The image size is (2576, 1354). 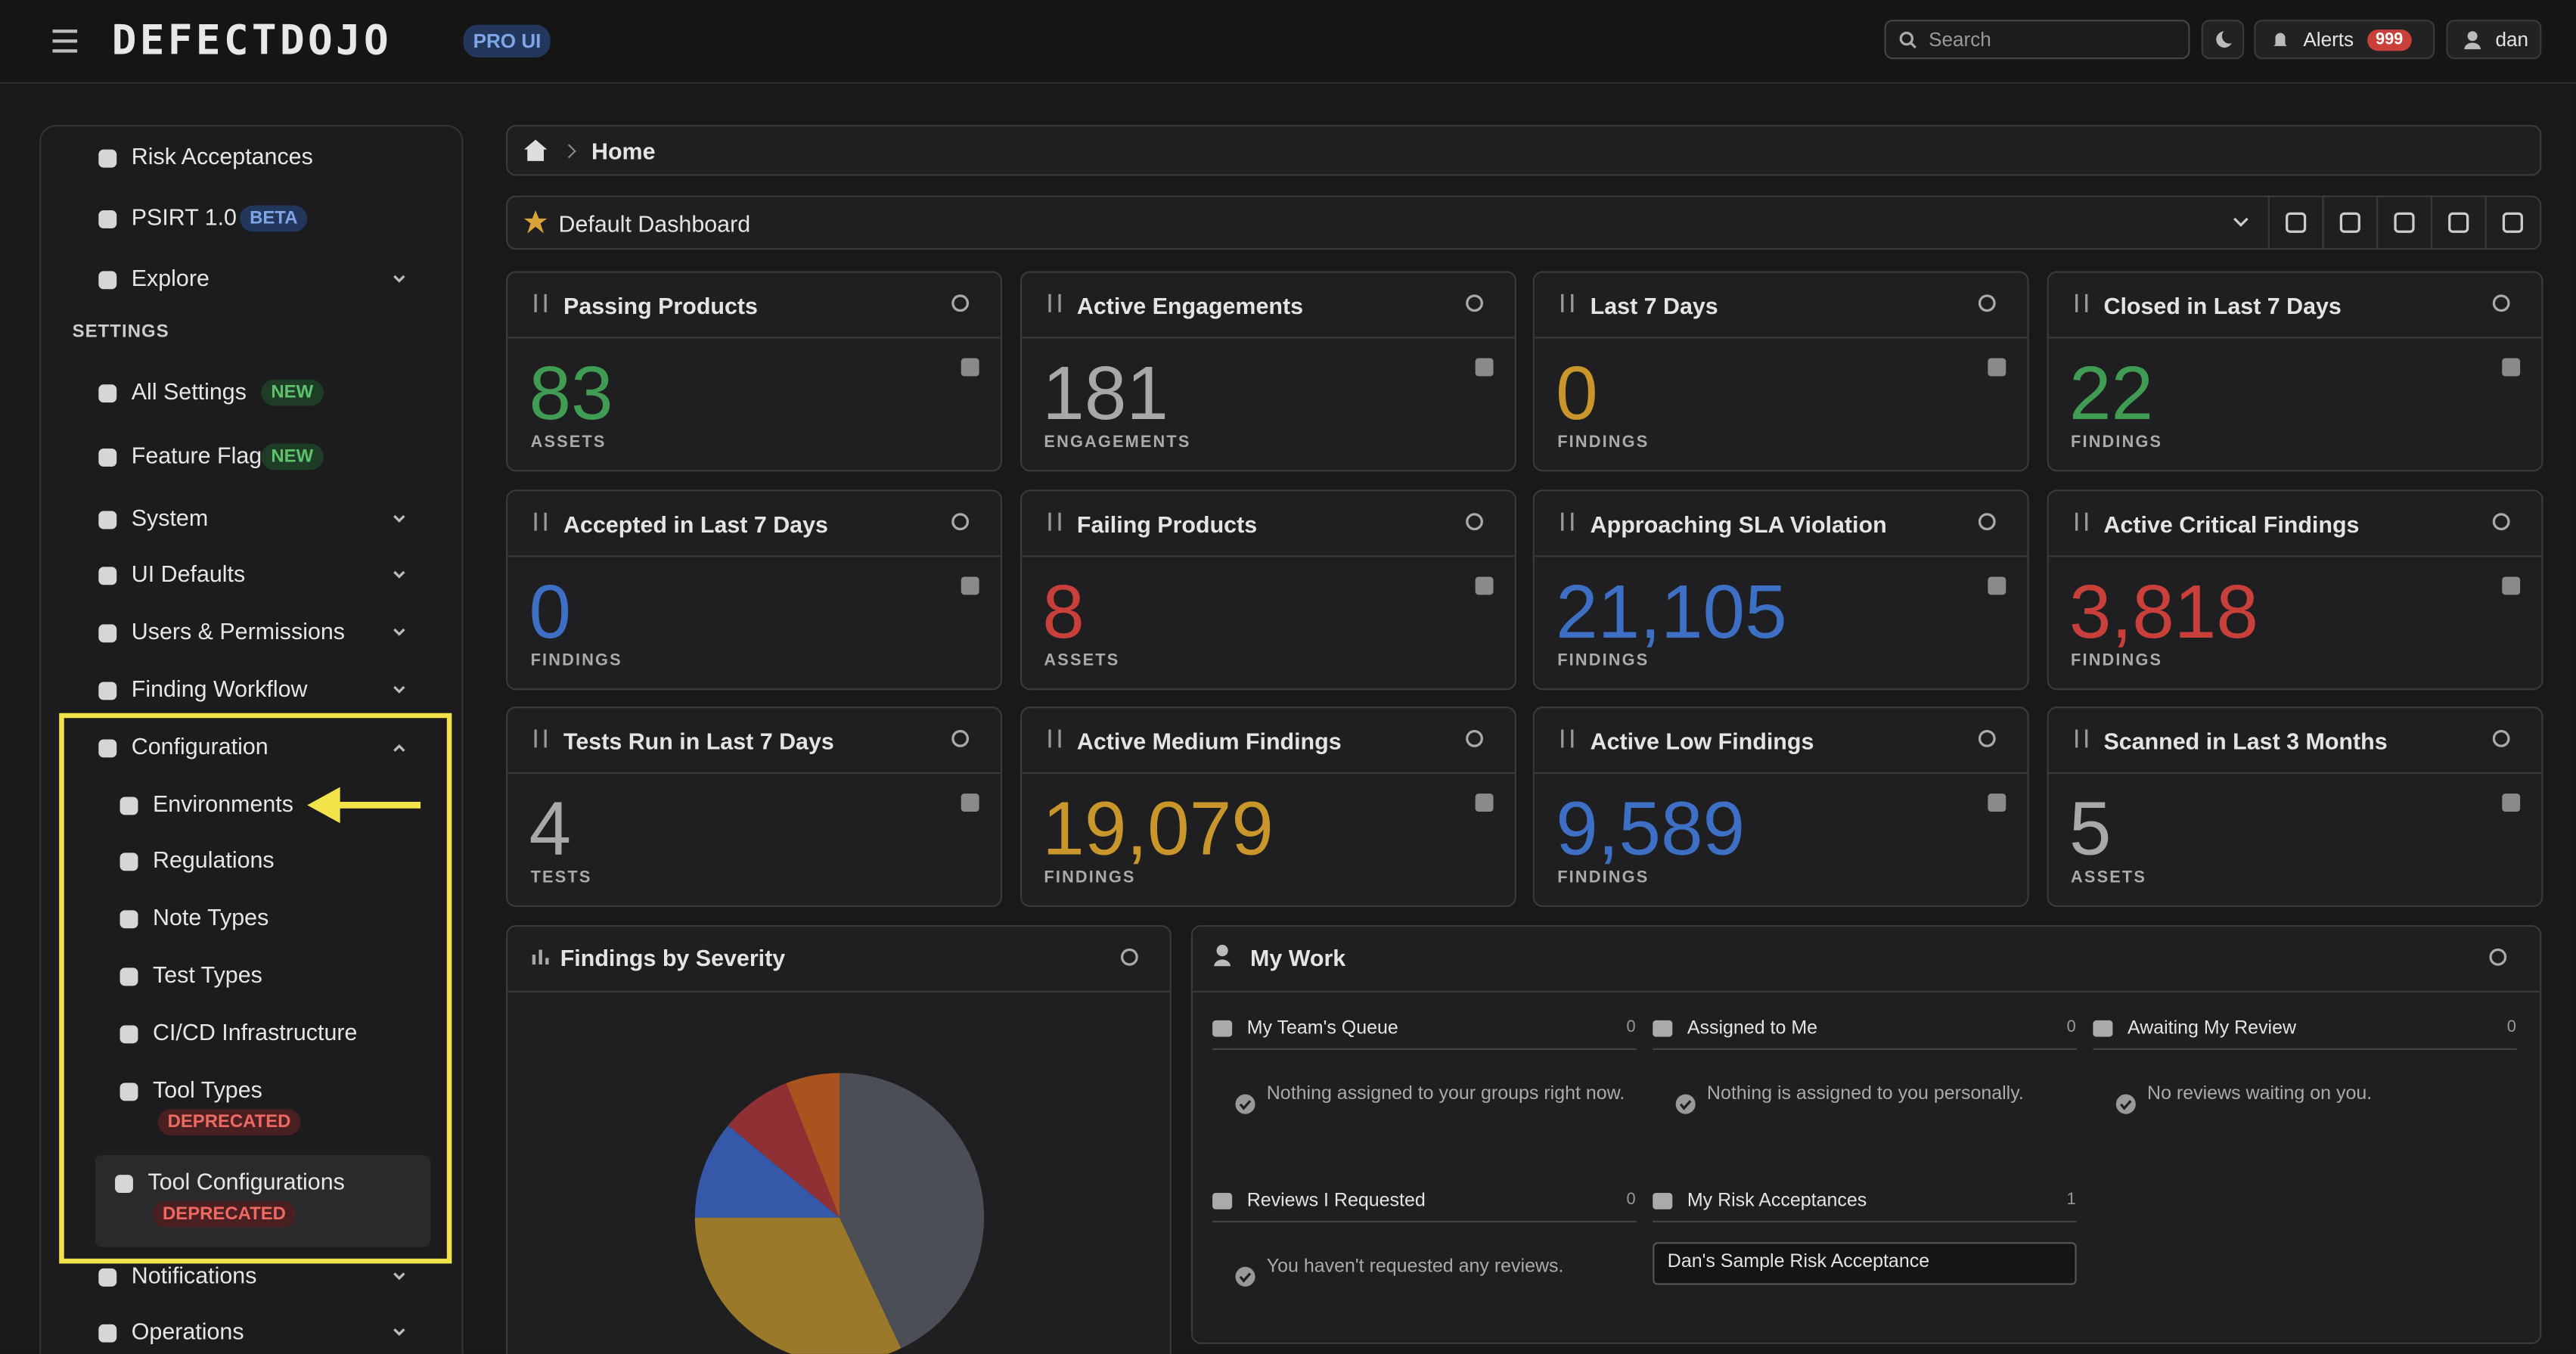 What do you see at coordinates (2090, 828) in the screenshot?
I see `tile-value: 5` at bounding box center [2090, 828].